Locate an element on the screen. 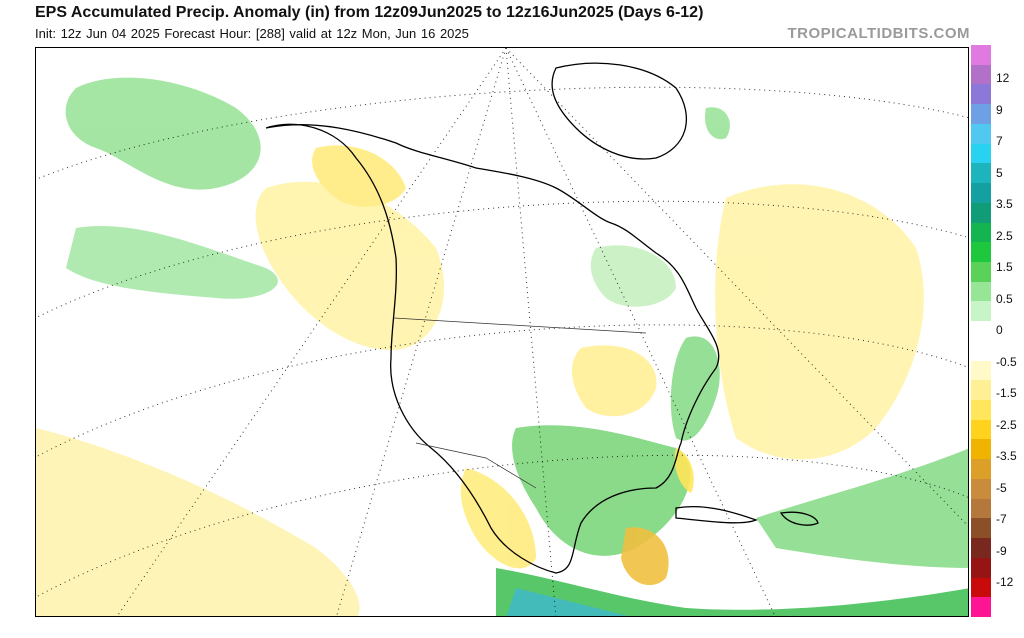  colorbar-label: 9 is located at coordinates (999, 109).